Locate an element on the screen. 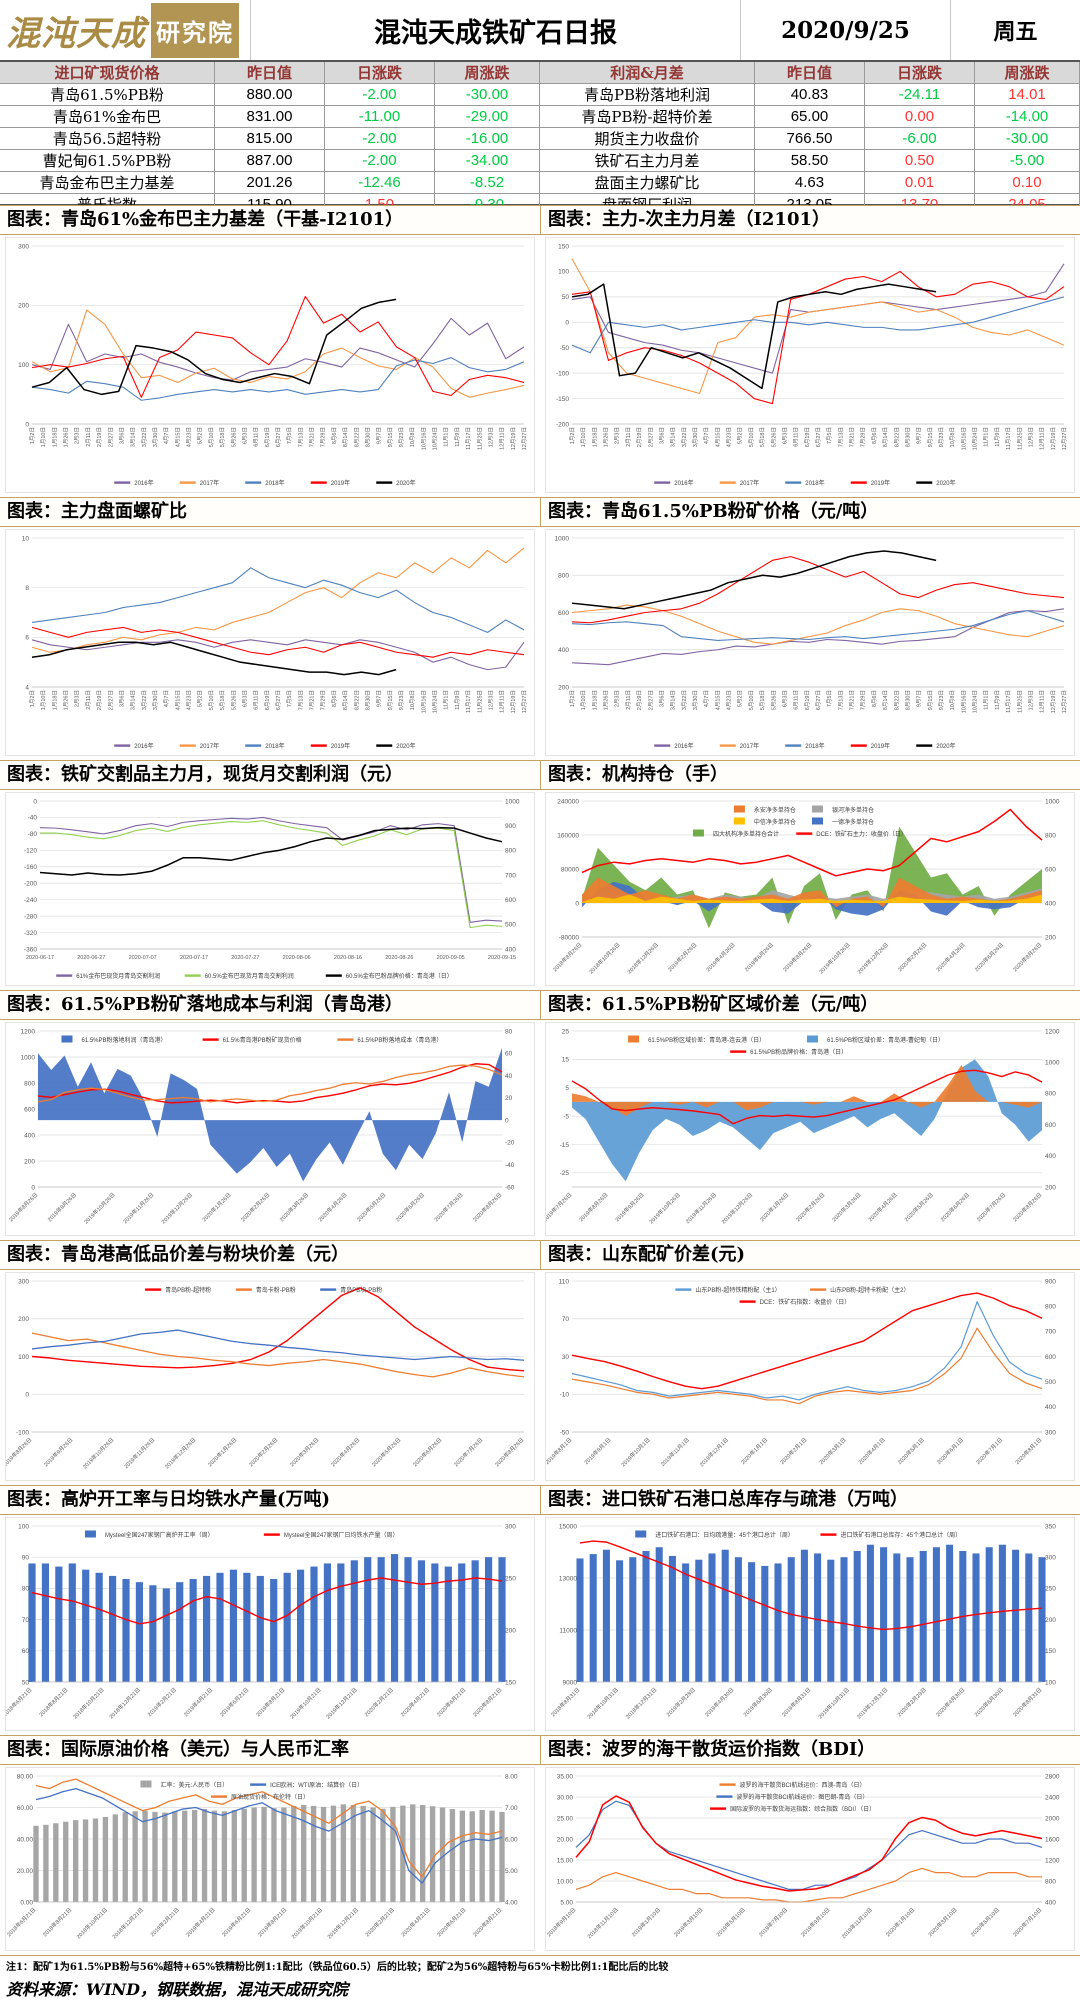 The width and height of the screenshot is (1080, 2006). svg-text: -40 is located at coordinates (33, 818).